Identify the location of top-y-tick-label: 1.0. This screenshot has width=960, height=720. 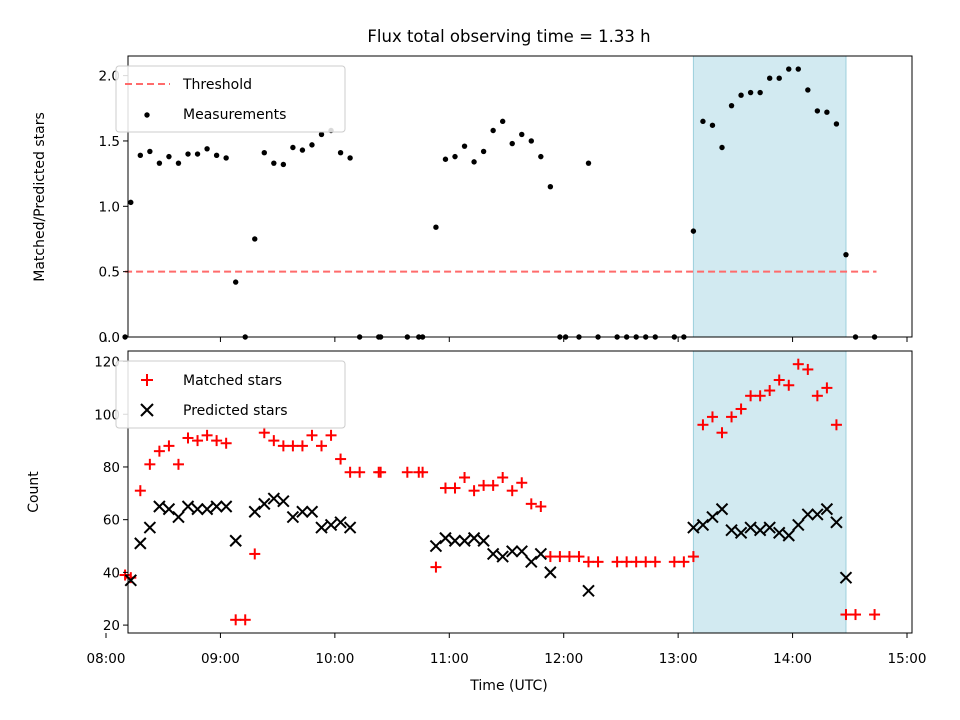
(109, 207).